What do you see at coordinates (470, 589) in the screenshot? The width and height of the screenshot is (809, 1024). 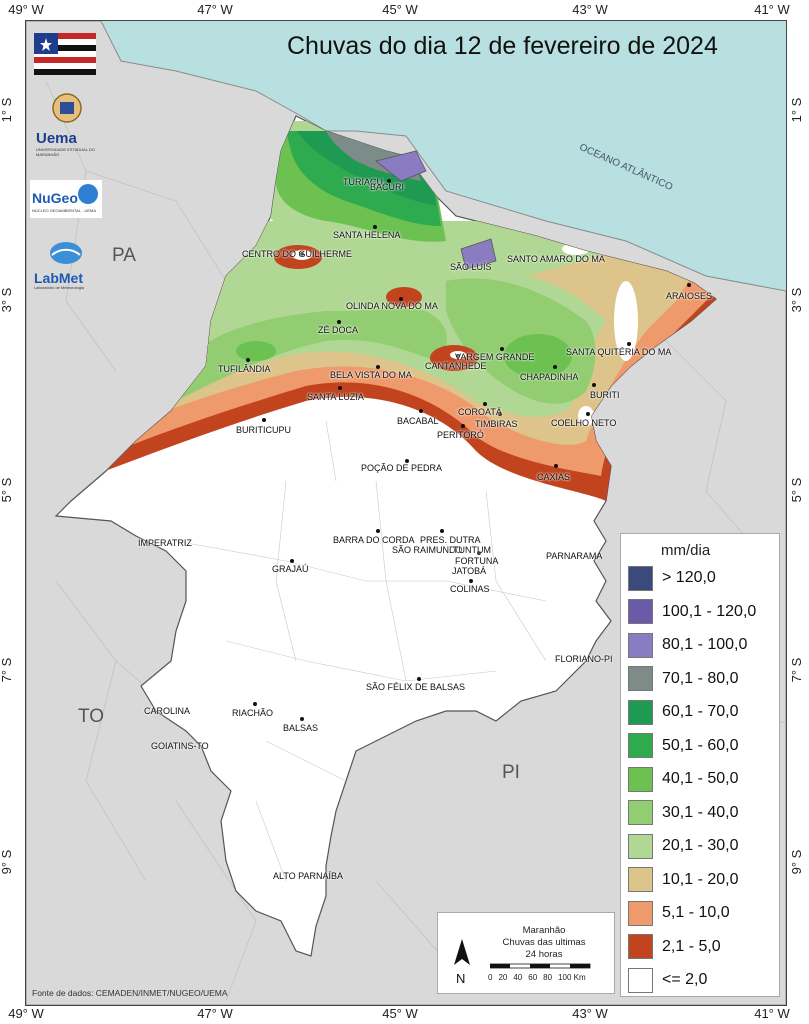 I see `city-label: COLINAS` at bounding box center [470, 589].